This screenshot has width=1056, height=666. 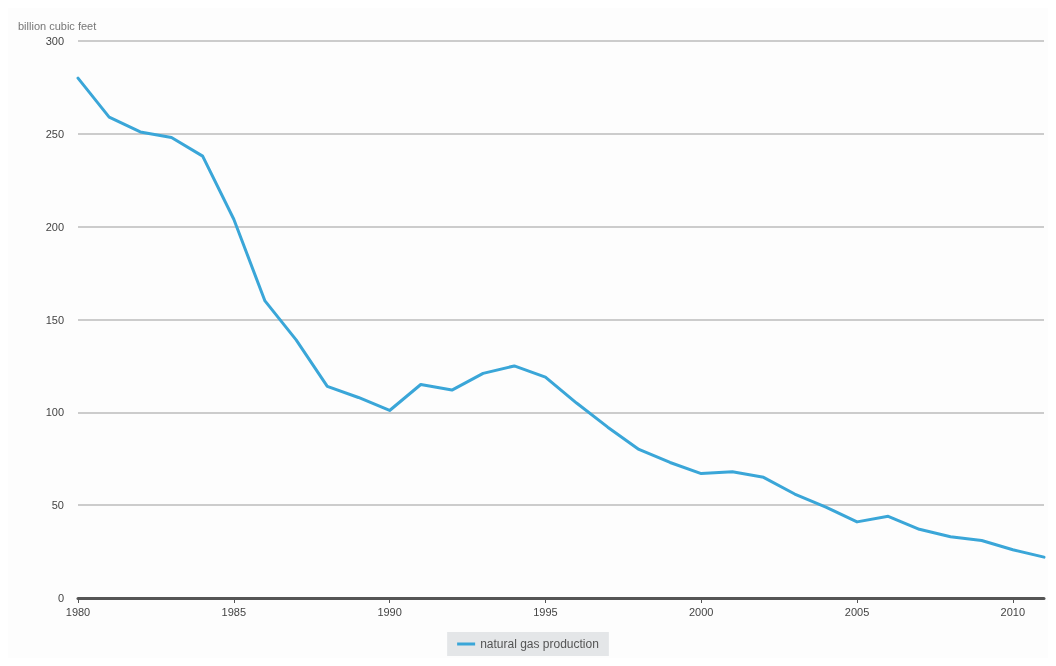 What do you see at coordinates (60, 598) in the screenshot?
I see `y-tick-label: 0` at bounding box center [60, 598].